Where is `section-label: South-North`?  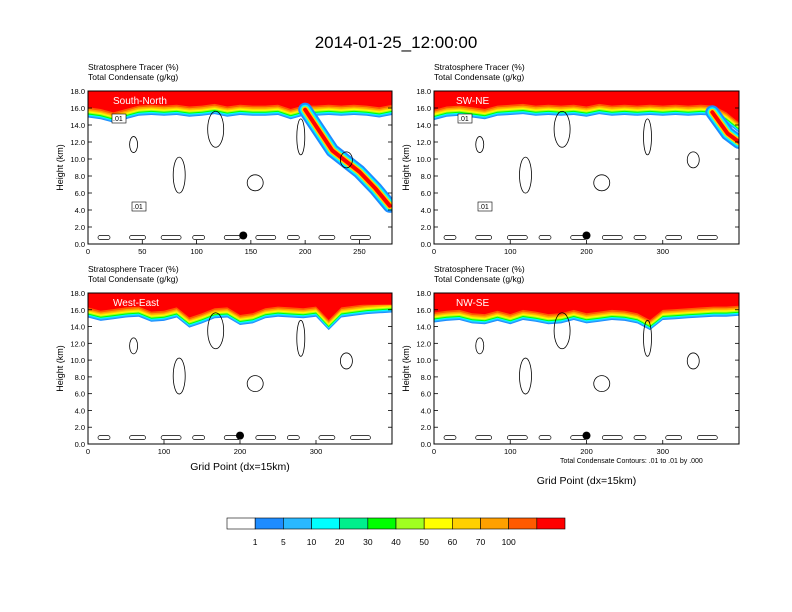 section-label: South-North is located at coordinates (140, 101).